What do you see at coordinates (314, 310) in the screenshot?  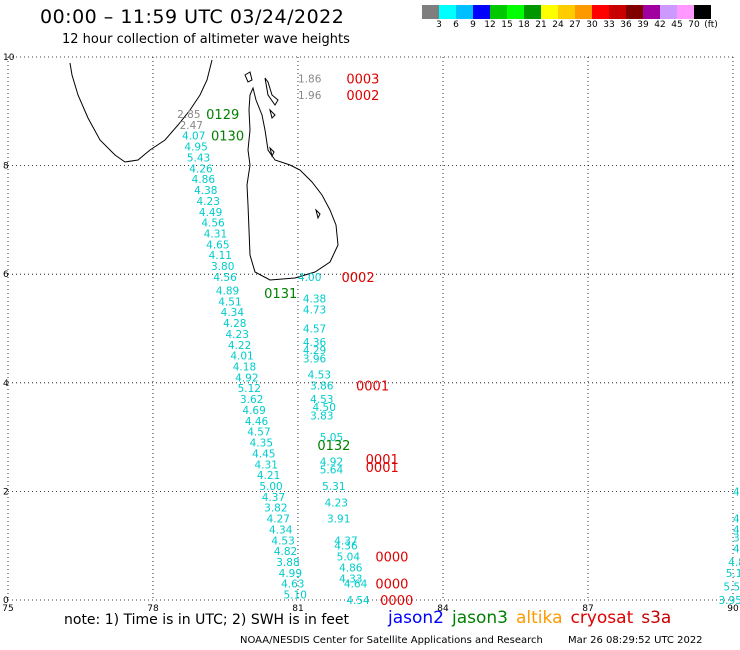 I see `swh-value: 4.73` at bounding box center [314, 310].